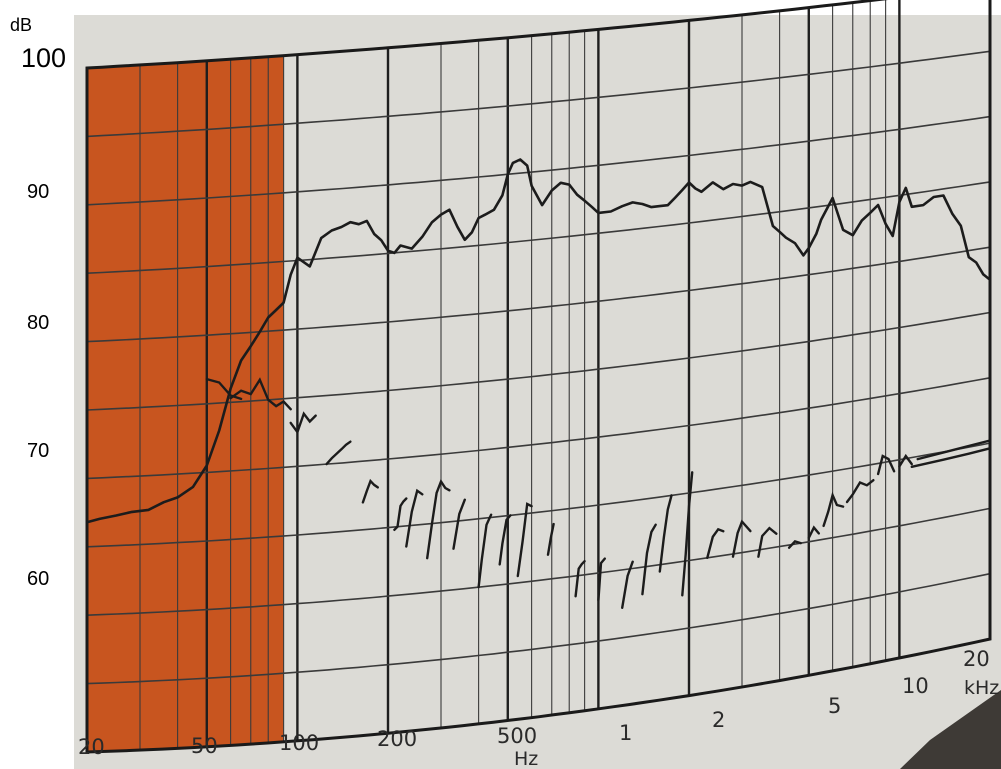  What do you see at coordinates (21, 25) in the screenshot?
I see `y-axis-unit-label: dB` at bounding box center [21, 25].